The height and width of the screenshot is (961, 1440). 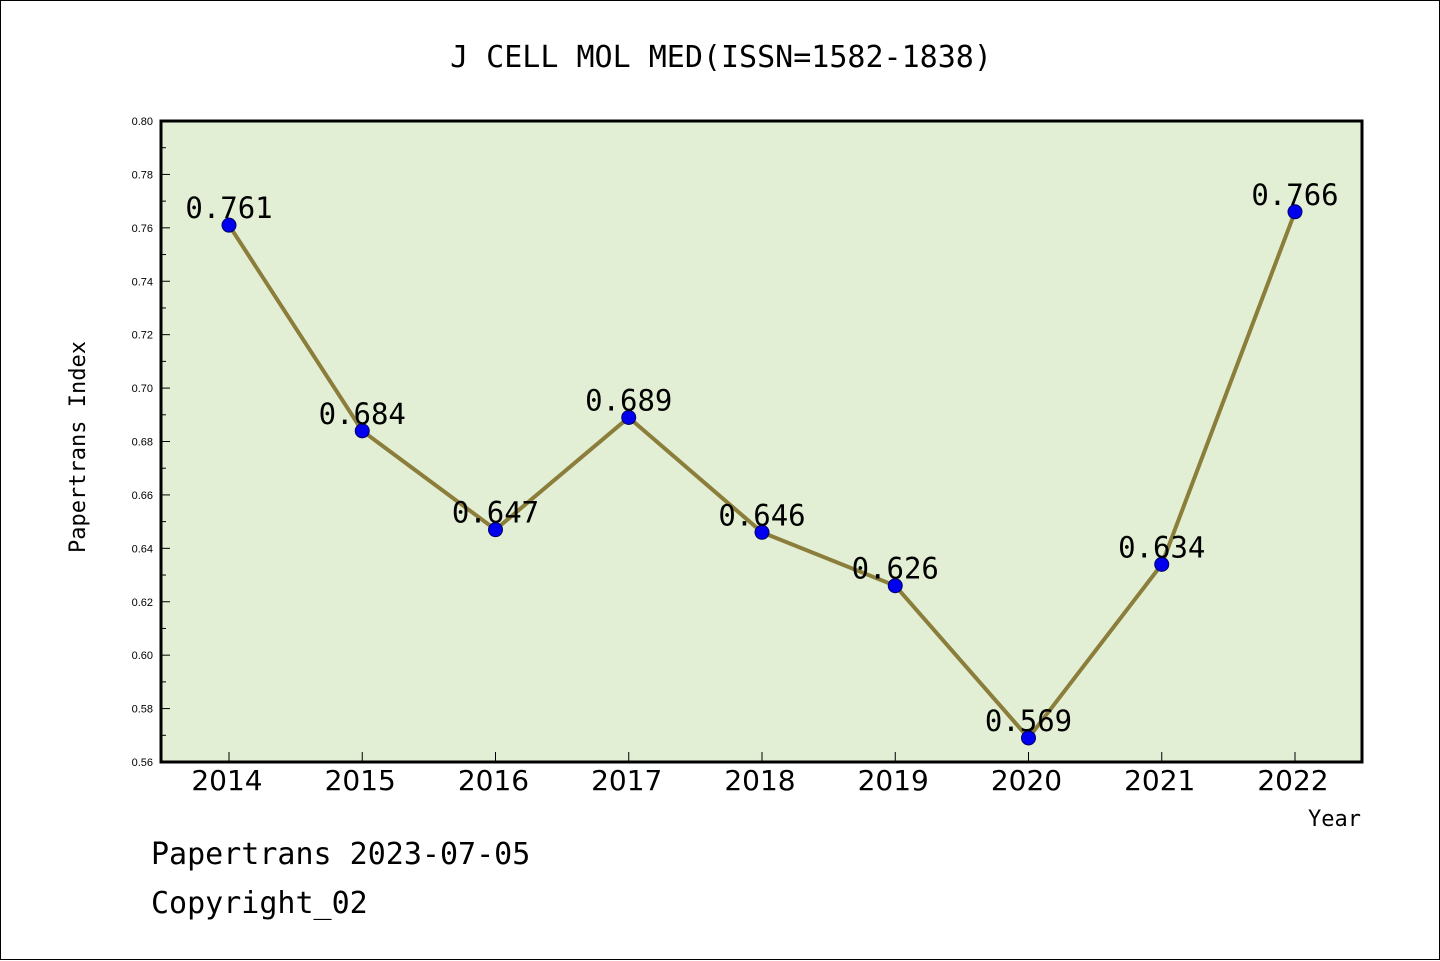 I want to click on y-tick-label: 0.78, so click(x=142, y=175).